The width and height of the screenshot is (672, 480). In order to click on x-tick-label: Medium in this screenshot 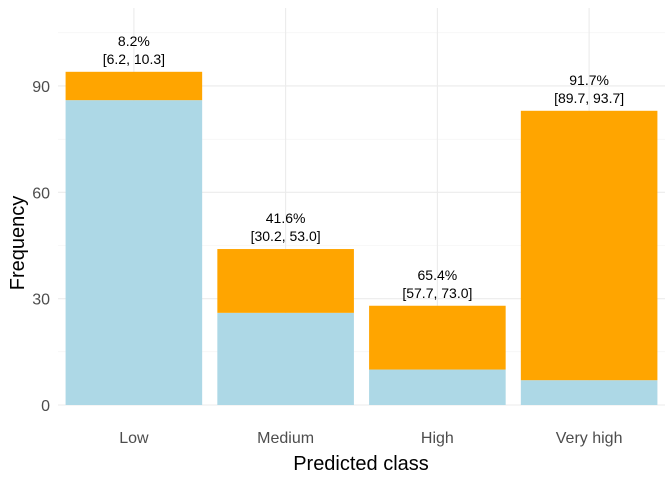, I will do `click(285, 438)`.